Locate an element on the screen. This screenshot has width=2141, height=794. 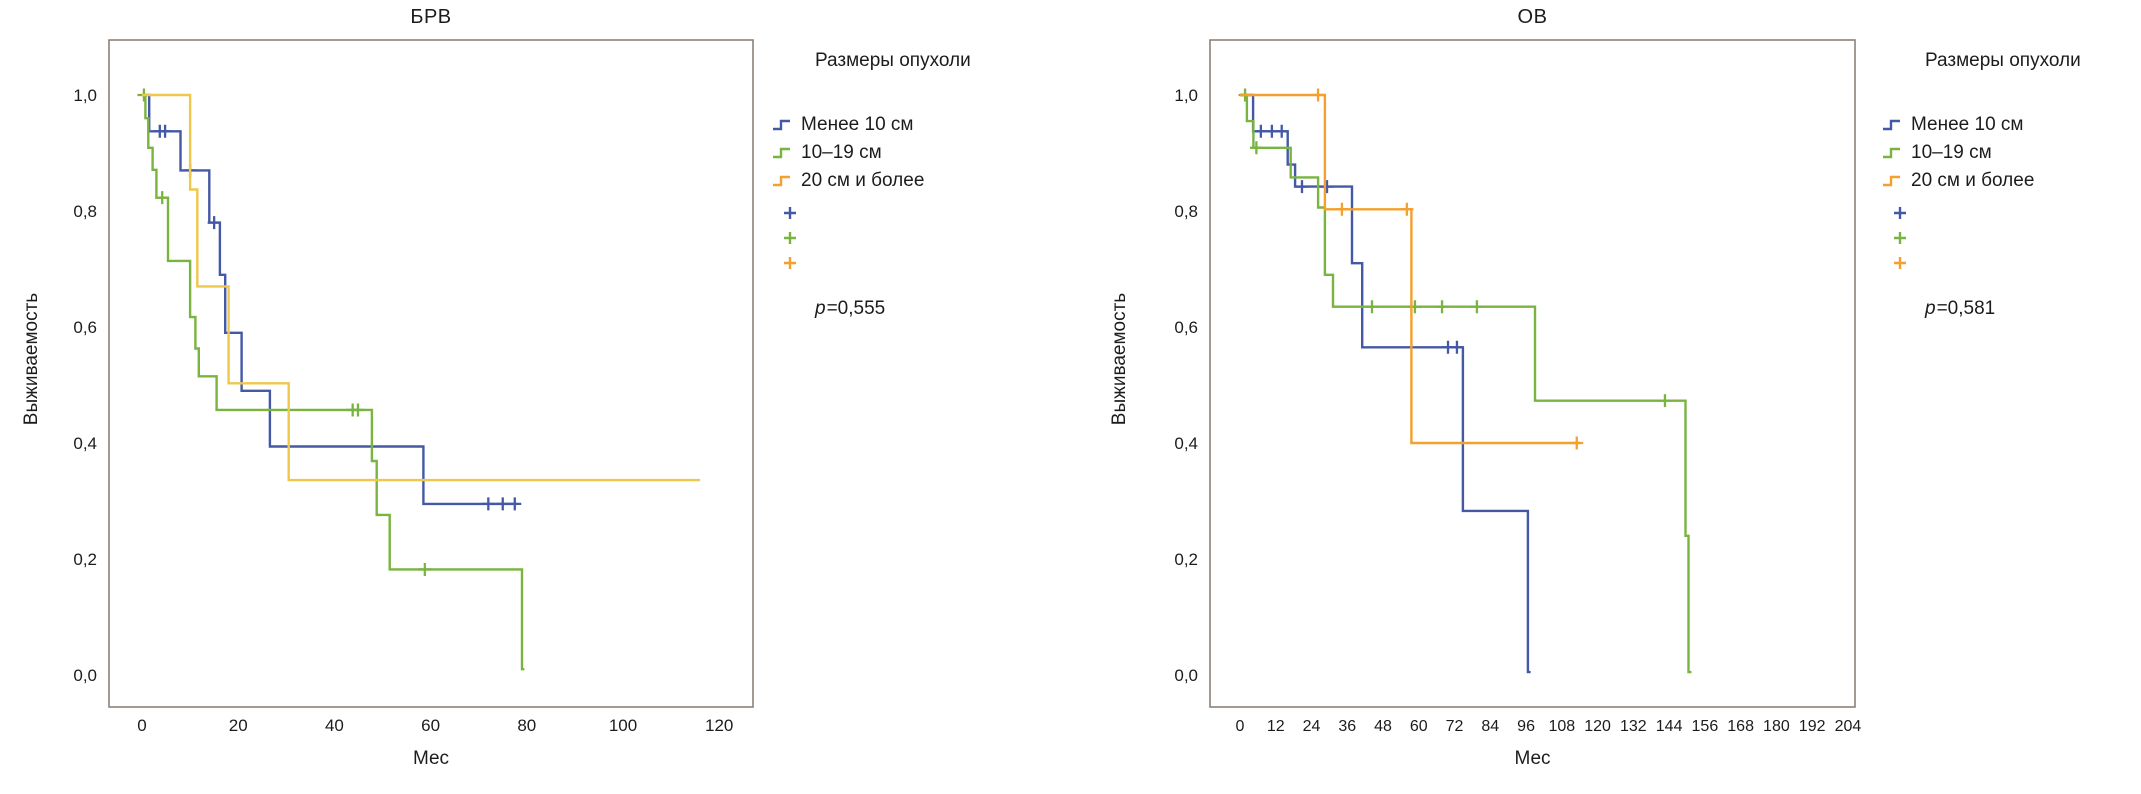
legend-title: Размеры опухоли is located at coordinates (893, 60).